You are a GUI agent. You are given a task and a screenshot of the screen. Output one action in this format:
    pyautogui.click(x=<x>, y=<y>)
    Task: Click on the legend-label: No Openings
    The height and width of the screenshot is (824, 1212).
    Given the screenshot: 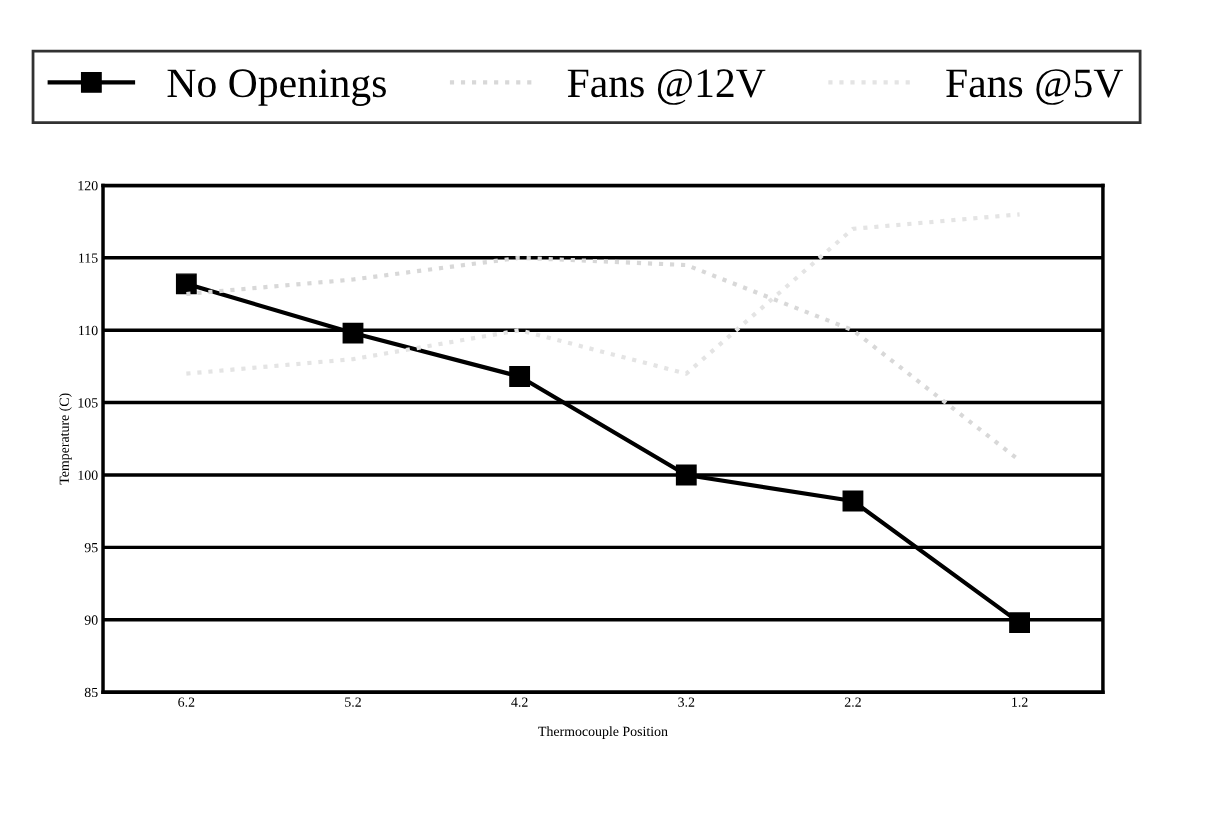 What is the action you would take?
    pyautogui.click(x=276, y=87)
    